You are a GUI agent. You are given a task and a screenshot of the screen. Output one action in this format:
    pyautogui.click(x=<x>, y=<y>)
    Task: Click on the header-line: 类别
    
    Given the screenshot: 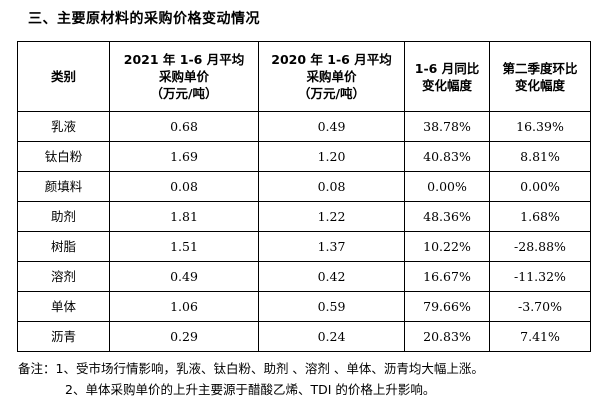 What is the action you would take?
    pyautogui.click(x=63, y=76)
    